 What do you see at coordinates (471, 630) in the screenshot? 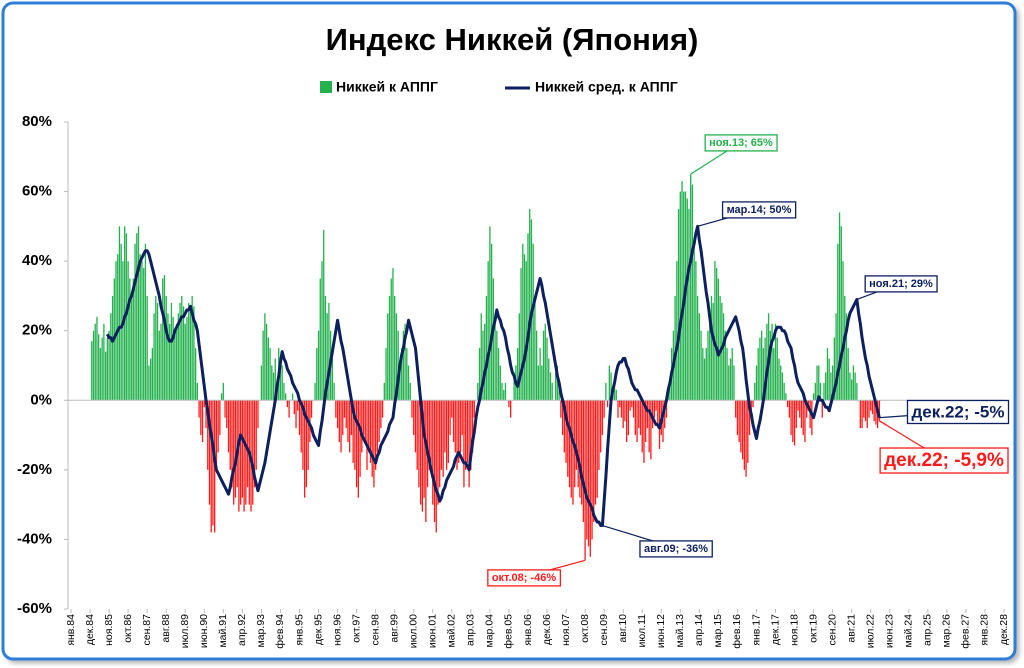
I see `x-tick-label: апр.03` at bounding box center [471, 630].